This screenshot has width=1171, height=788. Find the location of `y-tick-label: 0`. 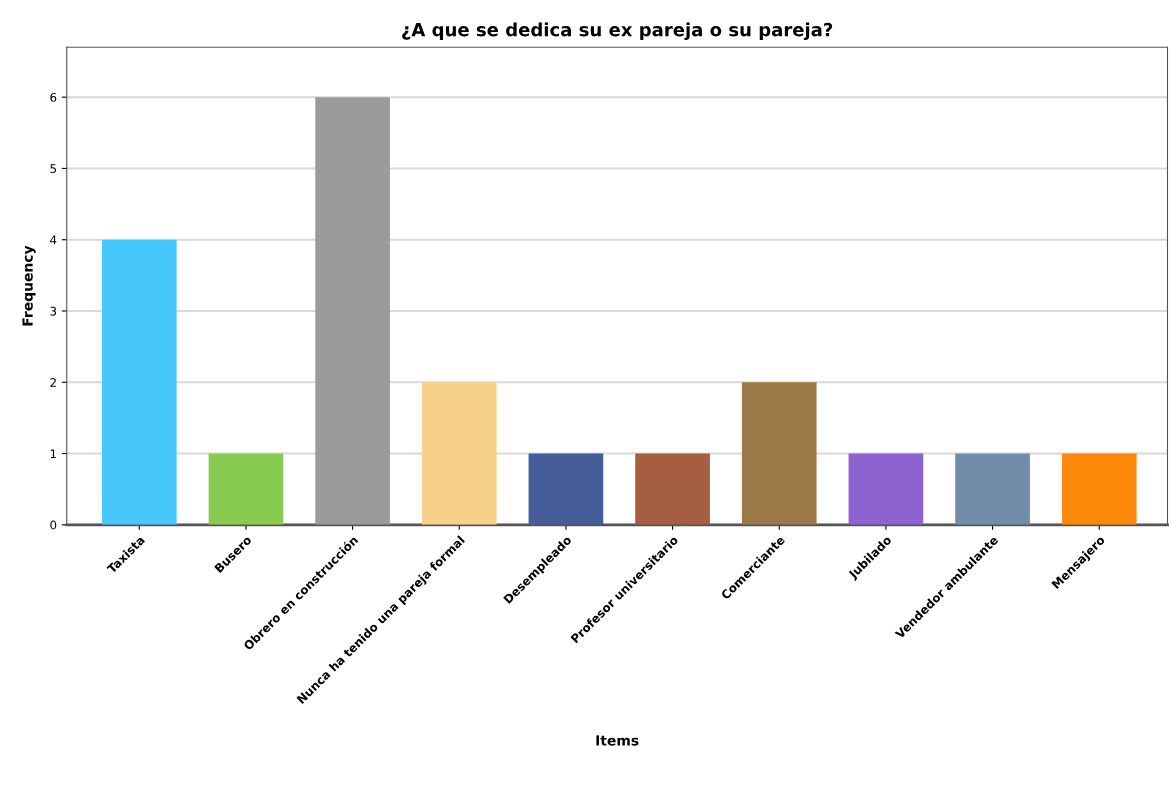

y-tick-label: 0 is located at coordinates (53, 525).